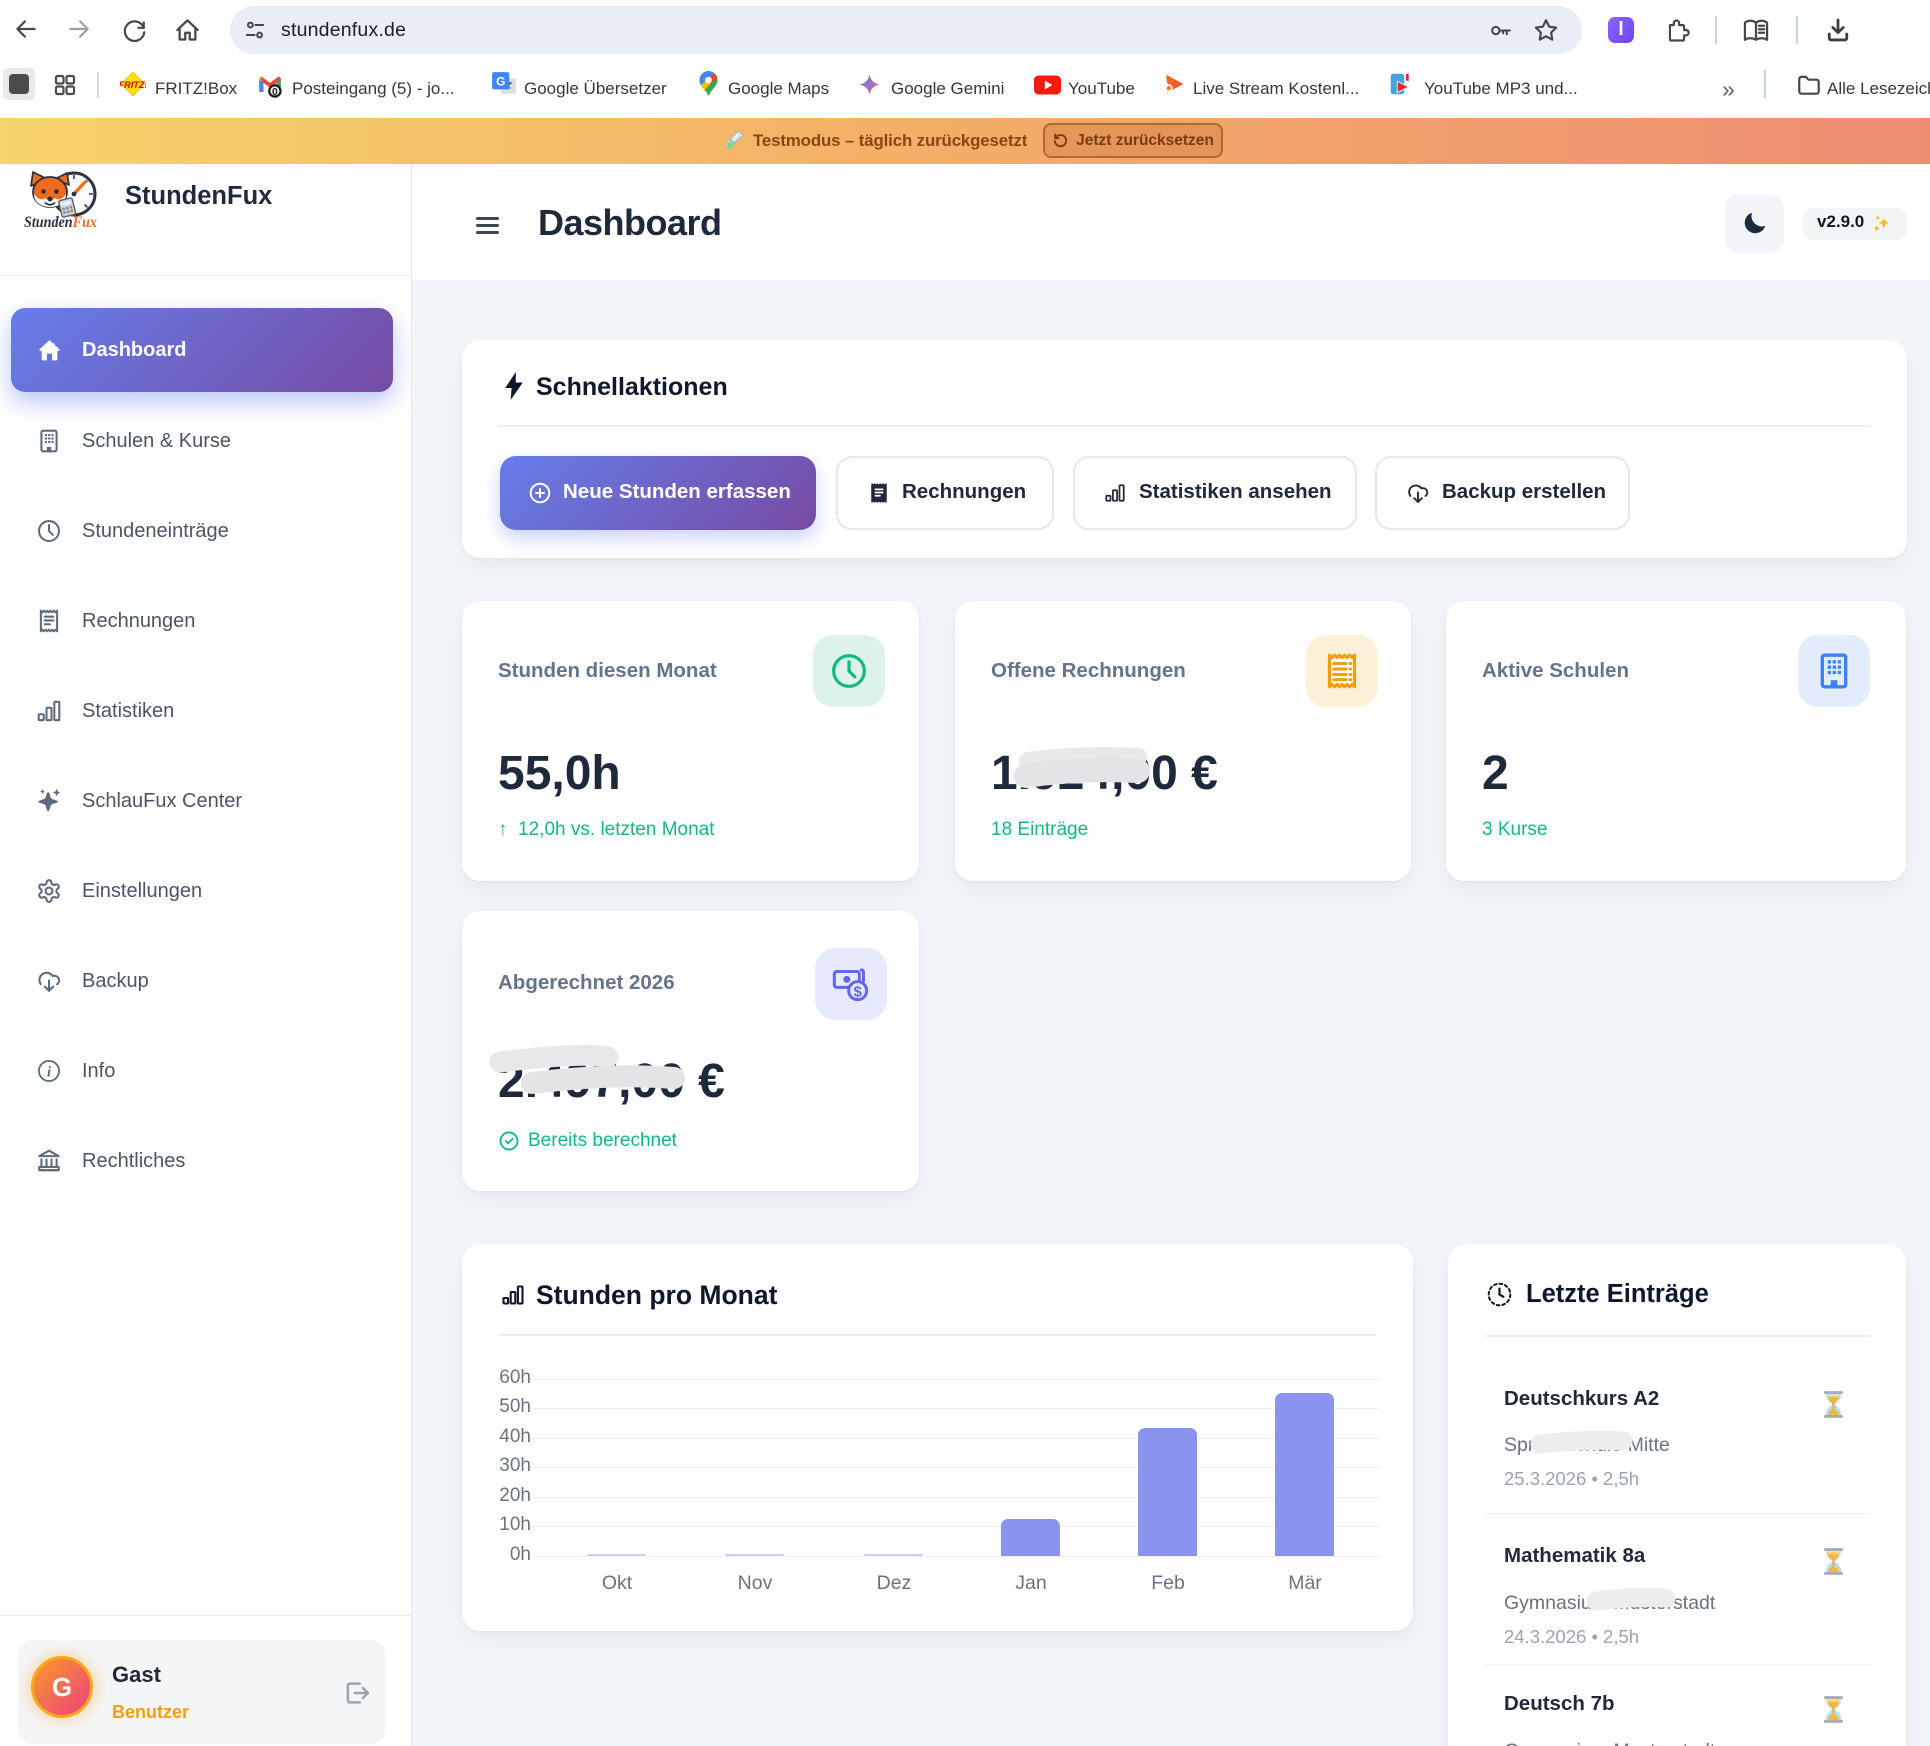  Describe the element at coordinates (133, 85) in the screenshot. I see `svg-text: FRITZ!` at that location.